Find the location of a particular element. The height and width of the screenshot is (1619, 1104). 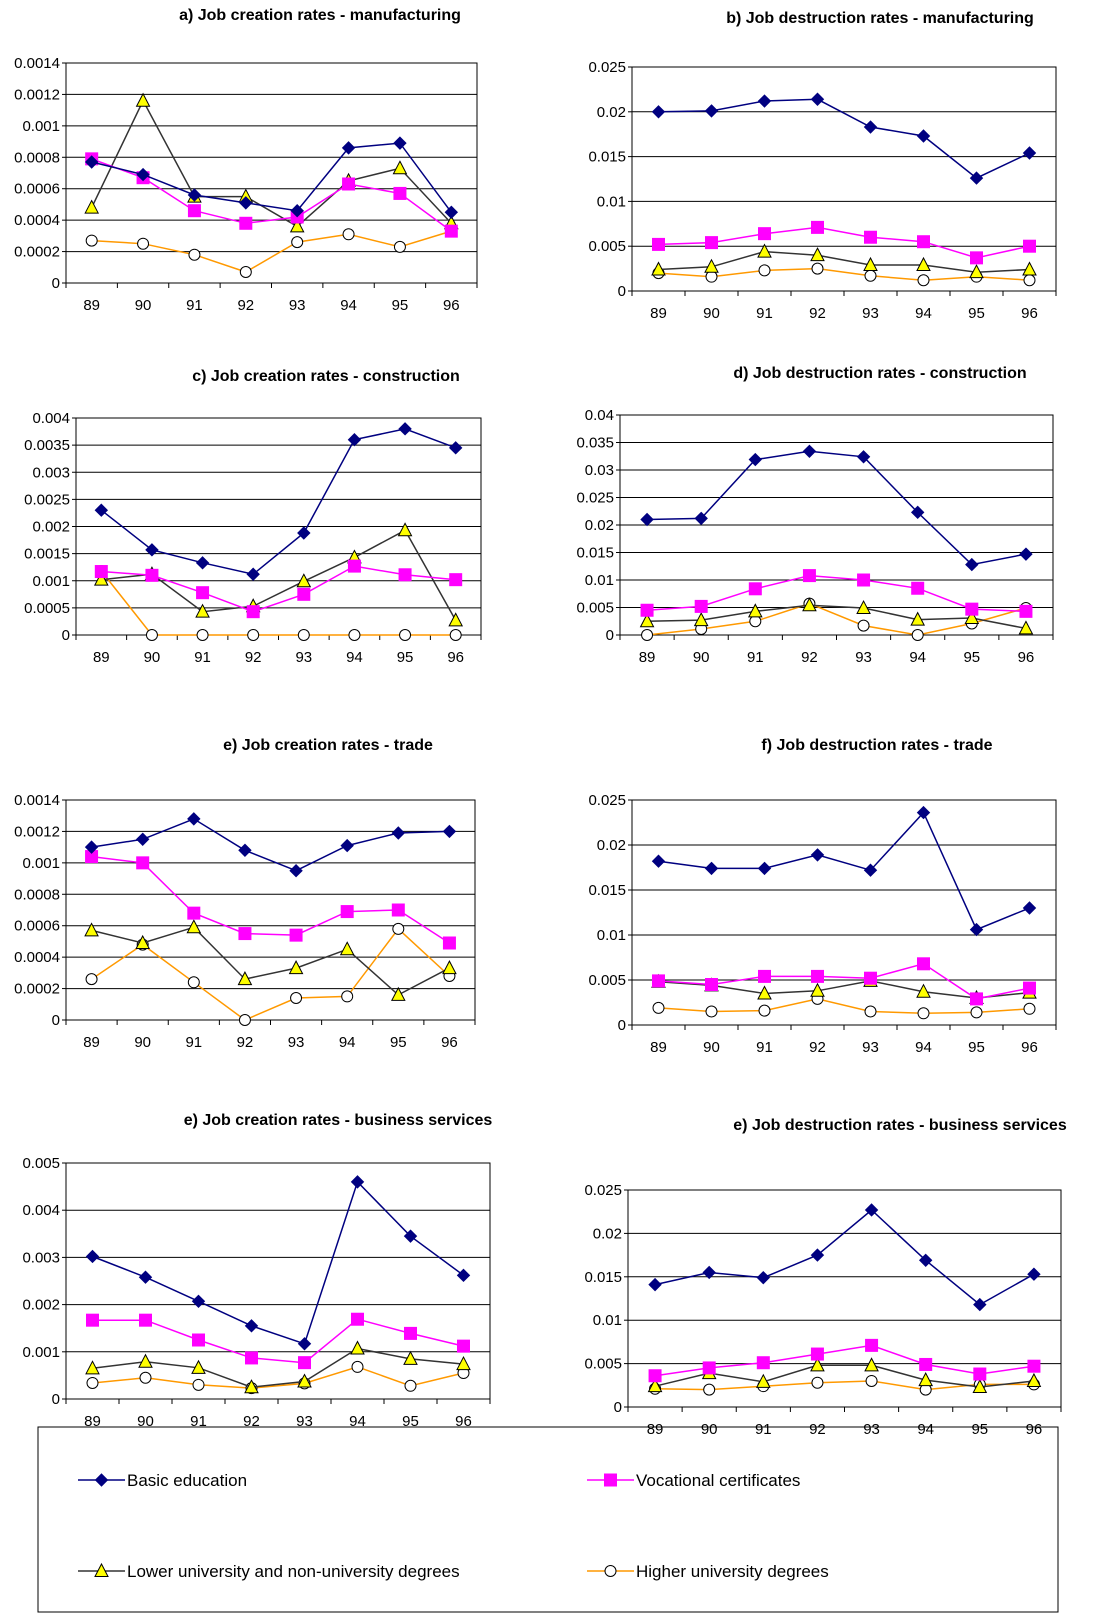

legend-item-basic: Basic education is located at coordinates (162, 1480).